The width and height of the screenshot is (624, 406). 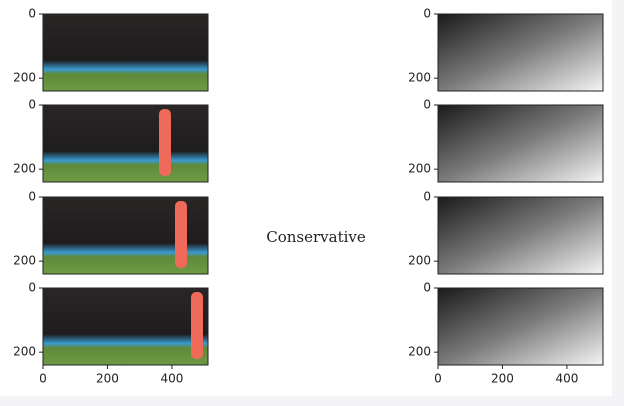 I want to click on figure-text: Conservative, so click(x=316, y=237).